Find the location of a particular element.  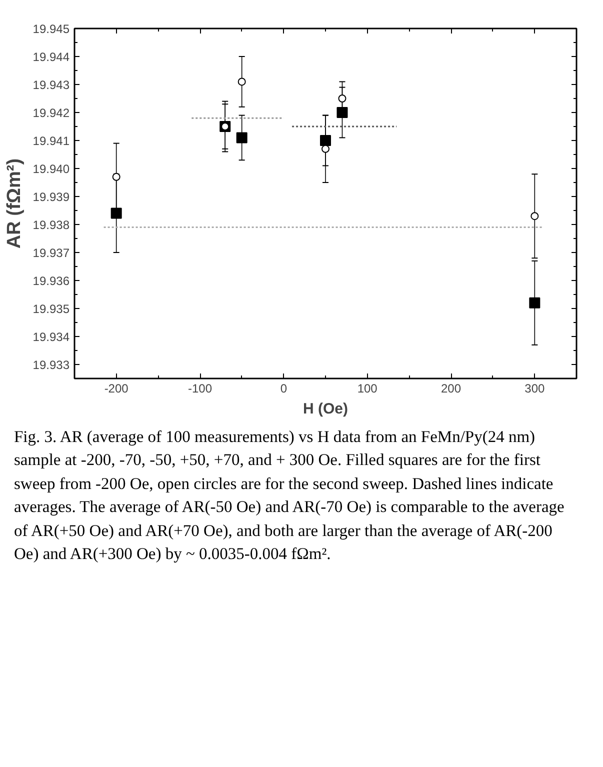

x-tick-label: 200 is located at coordinates (451, 389).